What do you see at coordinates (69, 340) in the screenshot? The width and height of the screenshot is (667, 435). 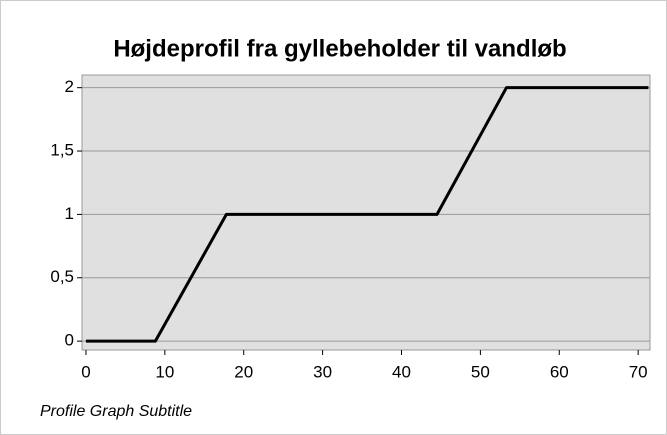 I see `y-tick-label: 0` at bounding box center [69, 340].